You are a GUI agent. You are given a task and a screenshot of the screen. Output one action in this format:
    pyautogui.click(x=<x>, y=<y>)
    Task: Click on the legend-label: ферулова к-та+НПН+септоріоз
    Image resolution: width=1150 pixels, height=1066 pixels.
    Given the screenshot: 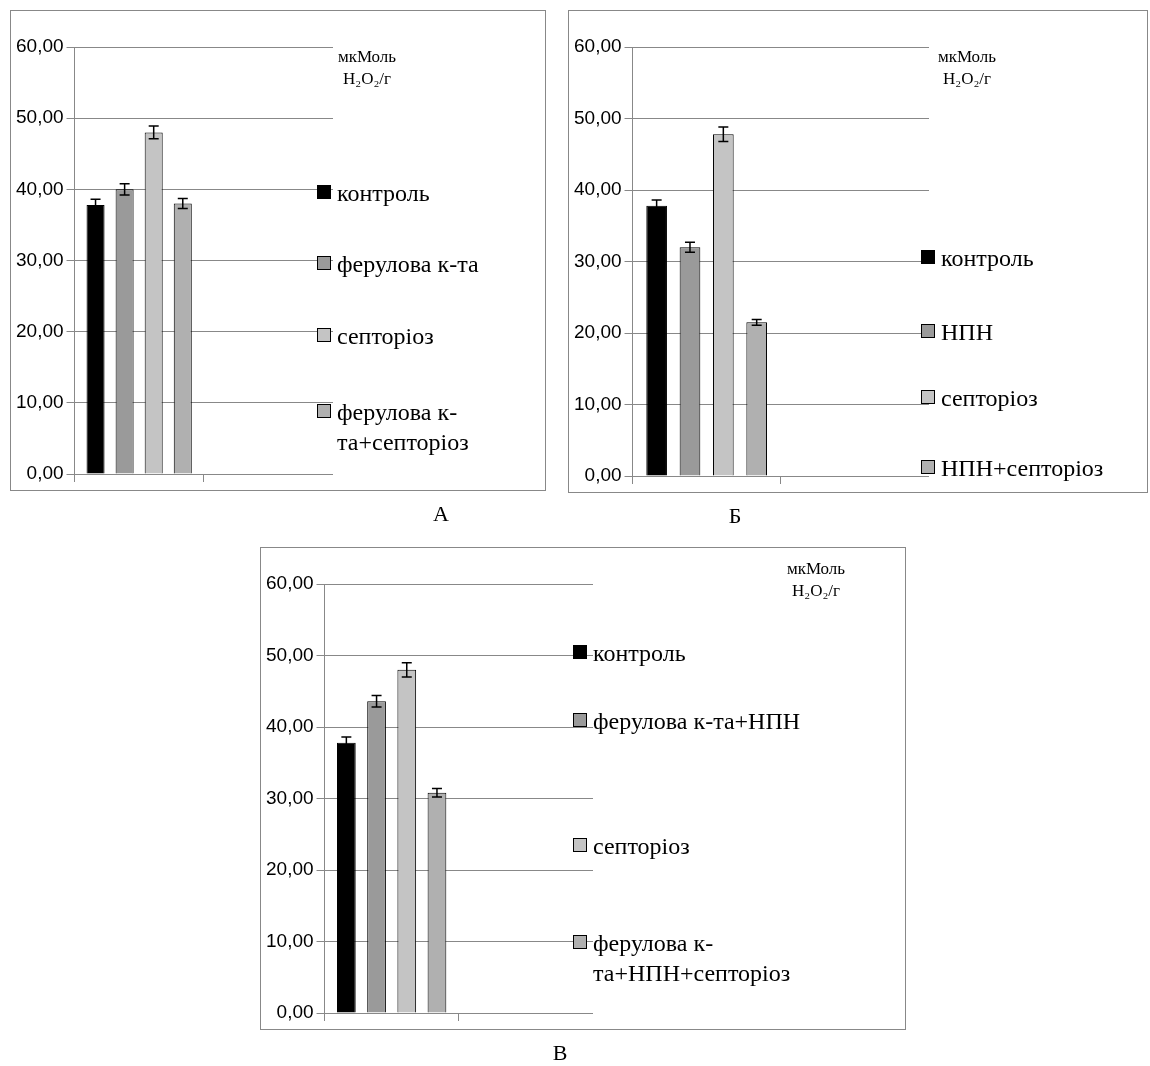 What is the action you would take?
    pyautogui.click(x=692, y=958)
    